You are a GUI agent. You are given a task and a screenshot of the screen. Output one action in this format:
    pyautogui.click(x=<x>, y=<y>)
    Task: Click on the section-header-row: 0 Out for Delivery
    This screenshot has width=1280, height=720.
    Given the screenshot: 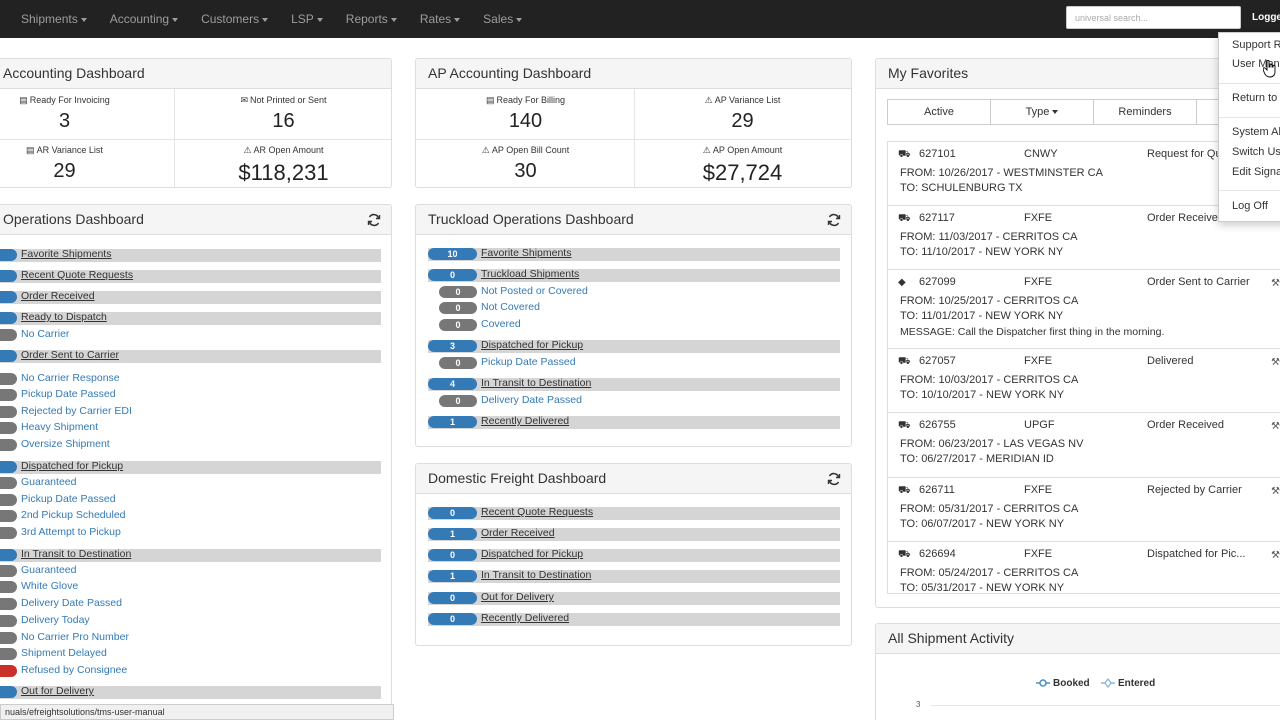 What is the action you would take?
    pyautogui.click(x=634, y=598)
    